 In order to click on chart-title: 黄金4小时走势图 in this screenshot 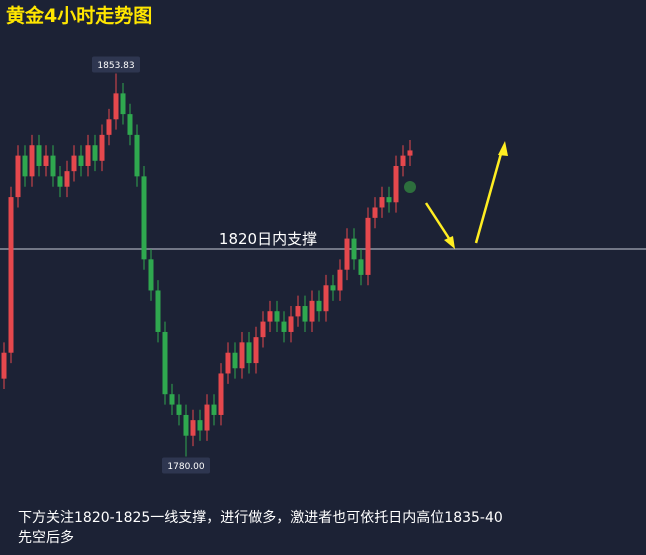, I will do `click(79, 15)`.